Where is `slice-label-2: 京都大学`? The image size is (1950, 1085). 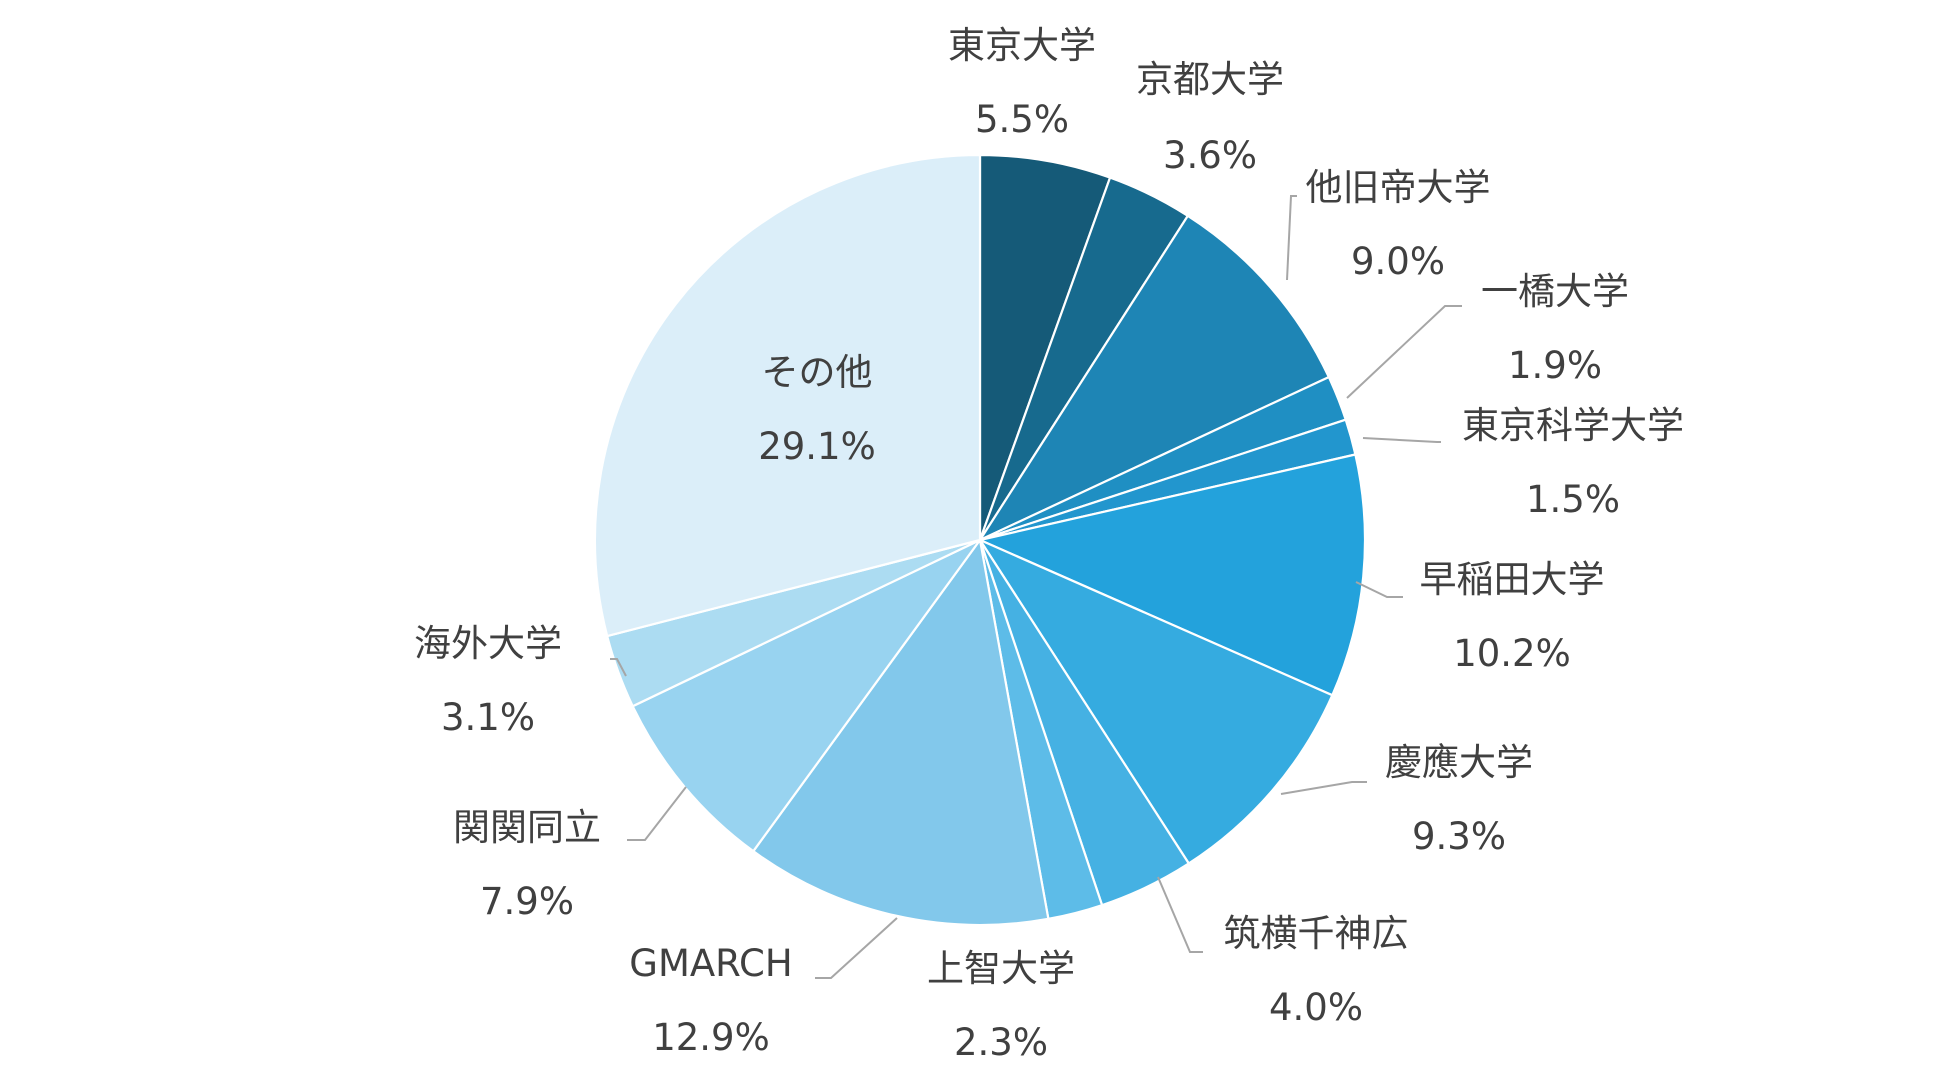
slice-label-2: 京都大学 is located at coordinates (1210, 79).